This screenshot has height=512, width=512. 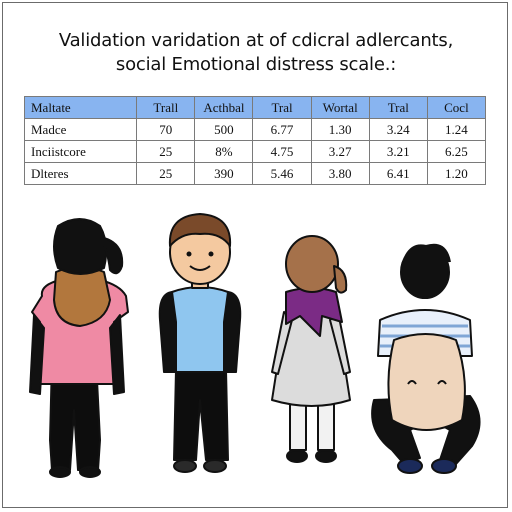 I want to click on table-cell: 390, so click(x=224, y=173).